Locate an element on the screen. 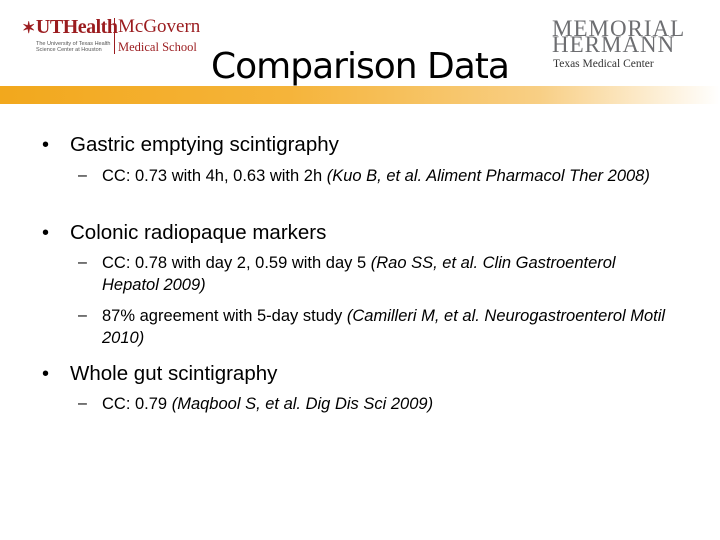  bullet-item: Colonic radiopaque markers is located at coordinates (198, 232).